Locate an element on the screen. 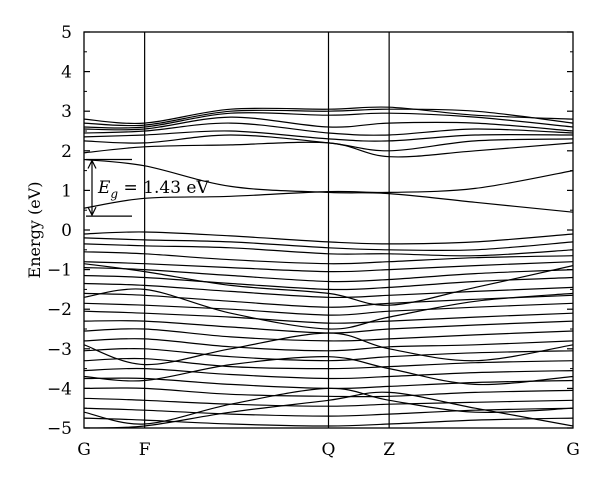 The height and width of the screenshot is (482, 600). band-gap-label: Eg = 1.43 eV is located at coordinates (153, 189).